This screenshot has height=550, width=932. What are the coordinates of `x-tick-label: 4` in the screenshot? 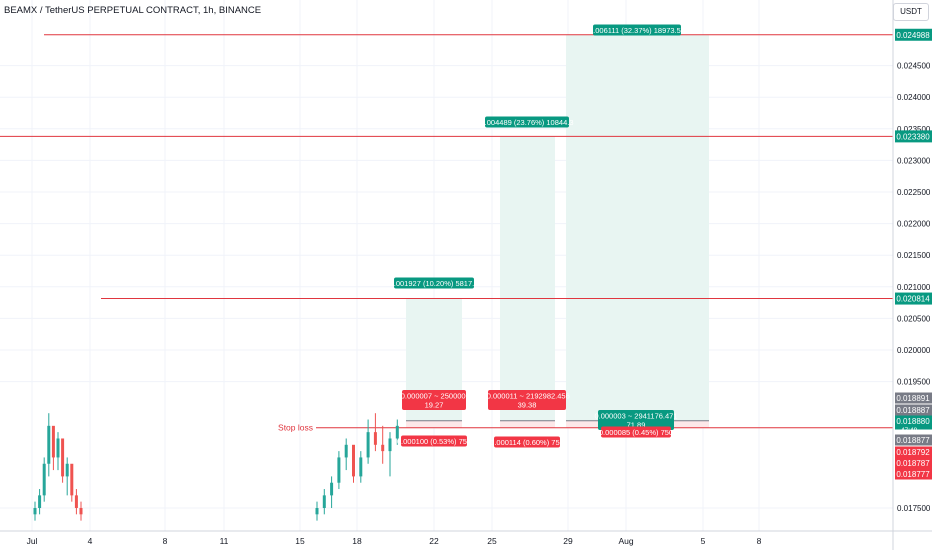 It's located at (90, 541).